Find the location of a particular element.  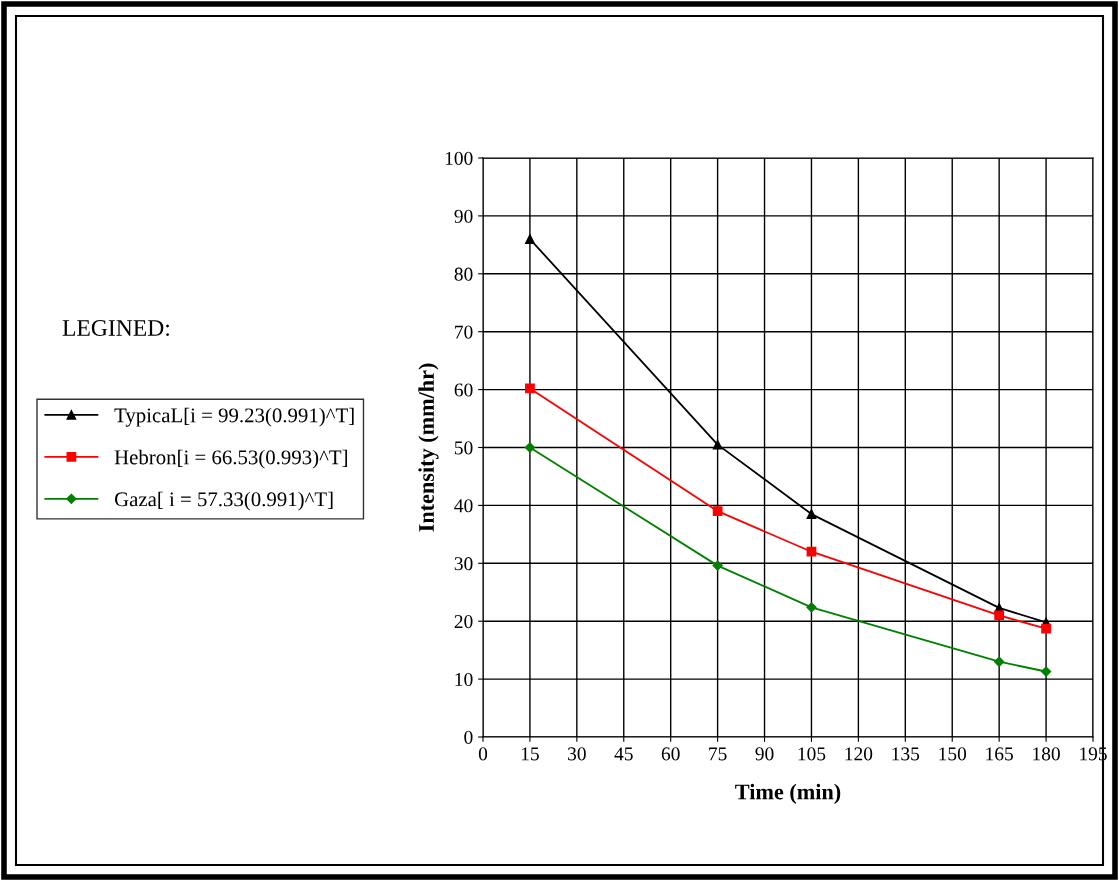

x-tick-label: 30 is located at coordinates (577, 754).